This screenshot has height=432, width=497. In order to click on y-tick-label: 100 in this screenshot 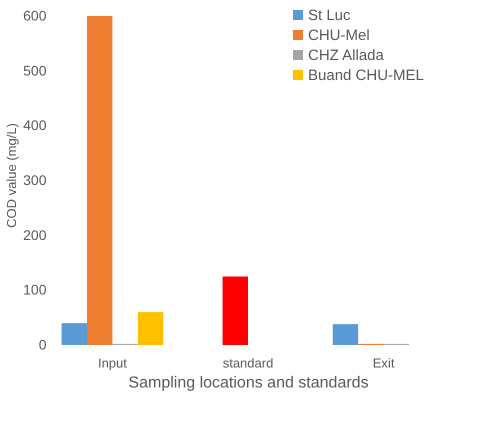, I will do `click(35, 290)`.